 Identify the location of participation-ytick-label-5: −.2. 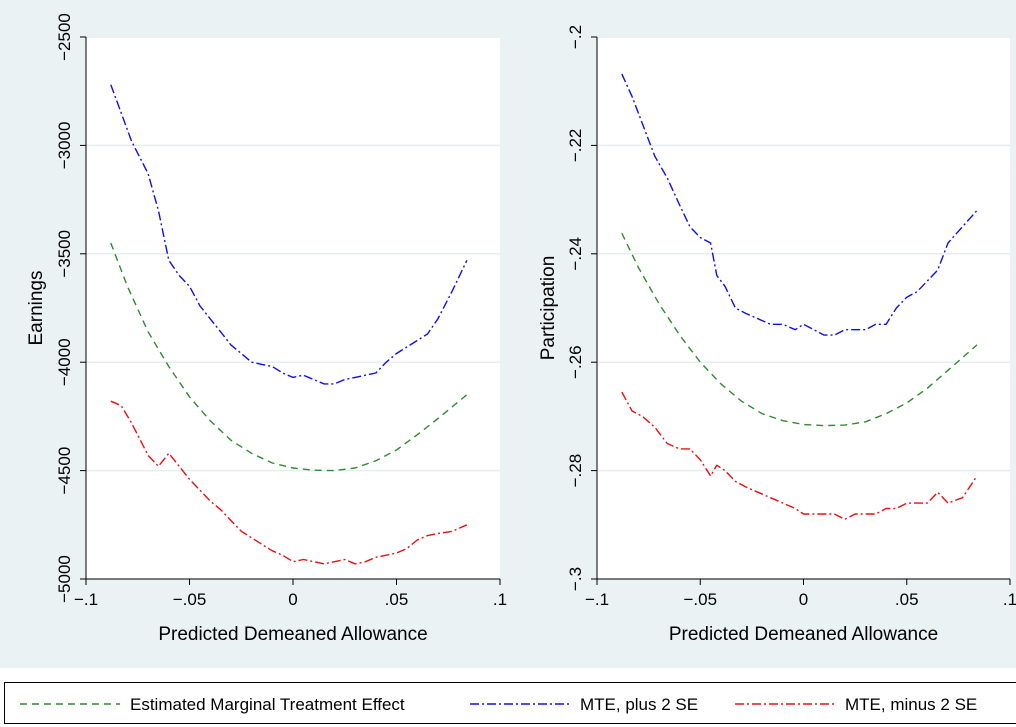
(575, 37).